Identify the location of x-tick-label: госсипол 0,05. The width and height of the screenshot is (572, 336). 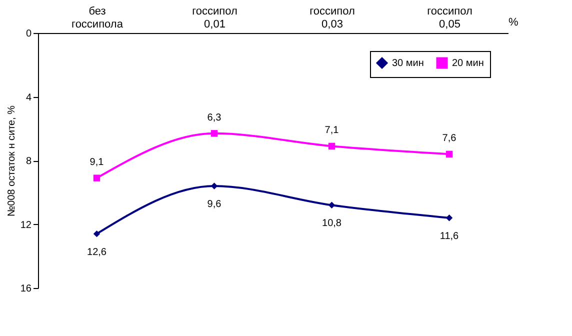
(449, 18).